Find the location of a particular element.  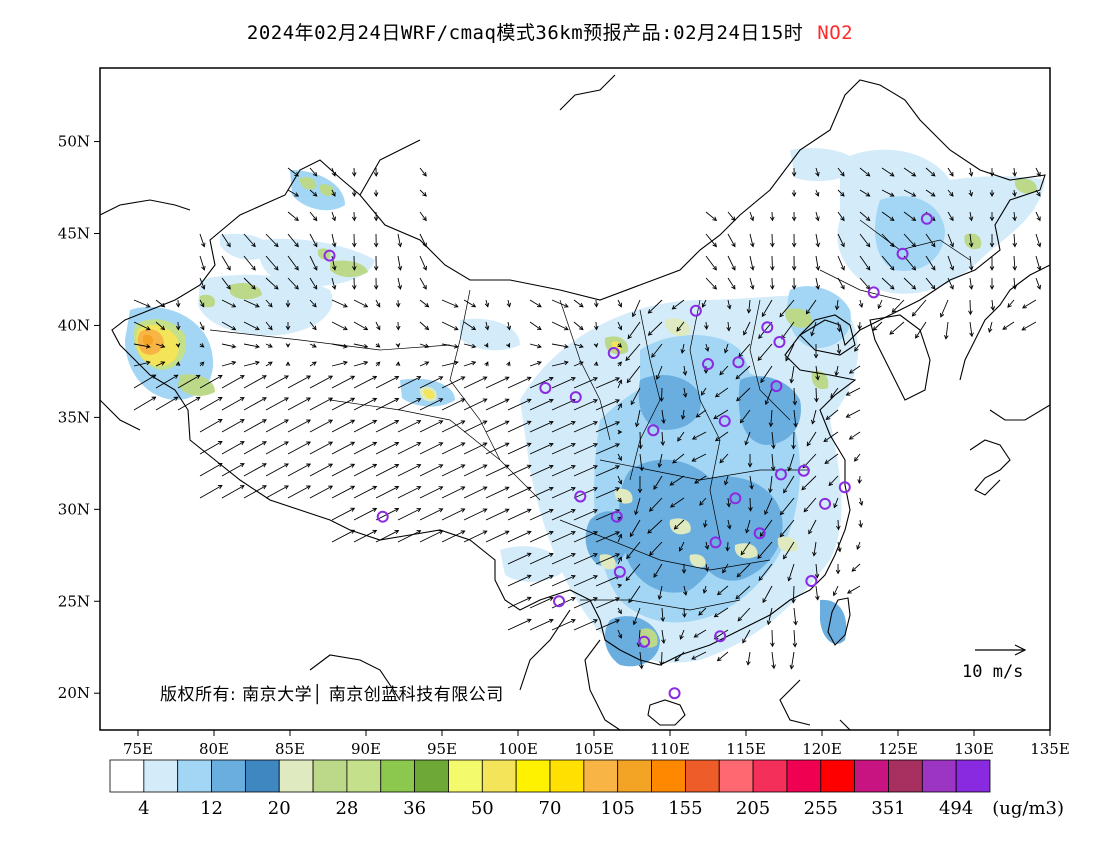

colorbar-label: 494 is located at coordinates (956, 808).